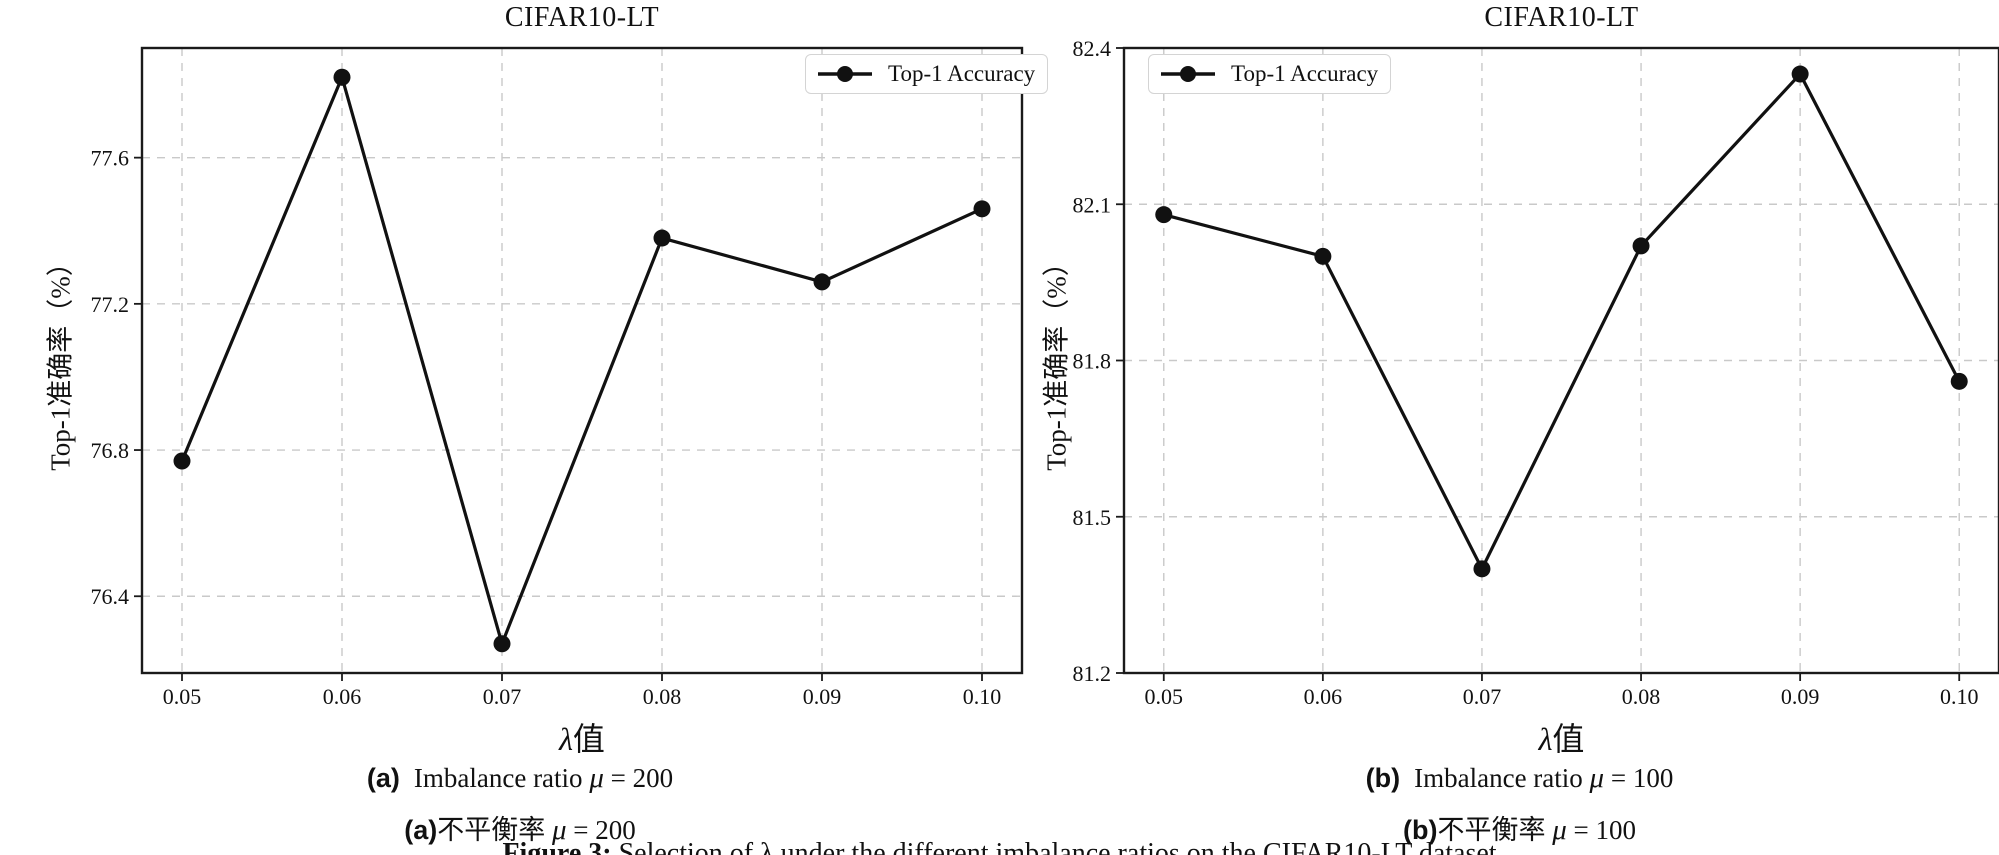 This screenshot has height=855, width=1999. Describe the element at coordinates (1056, 360) in the screenshot. I see `y-axis-label: Top-1准确率（%）` at that location.